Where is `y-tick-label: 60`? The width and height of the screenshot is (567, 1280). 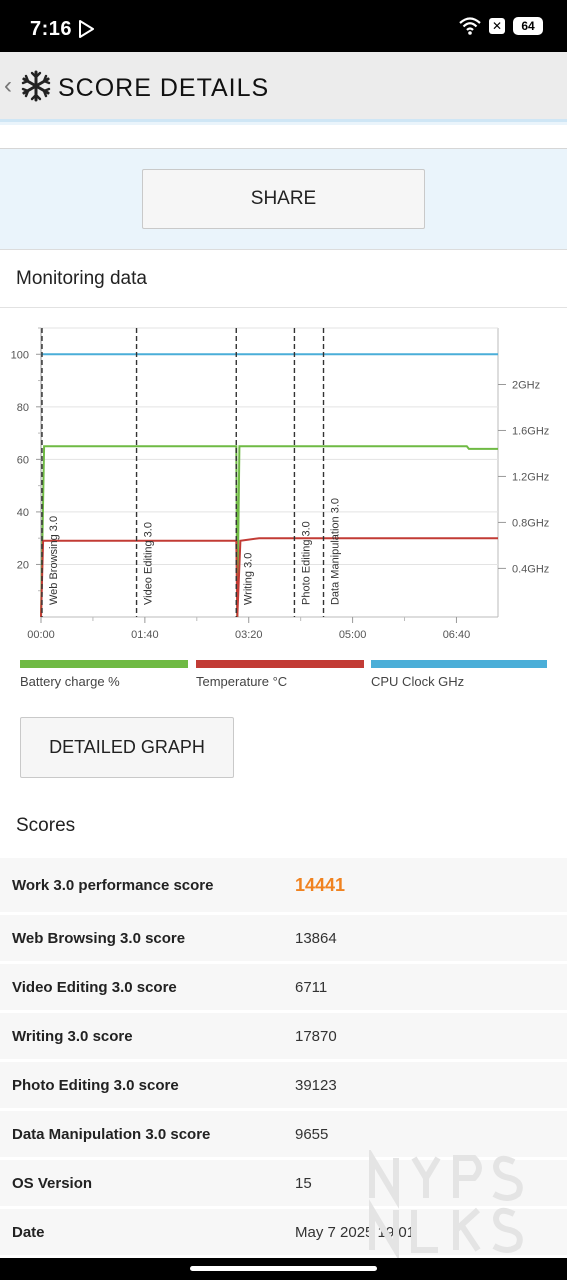 y-tick-label: 60 is located at coordinates (23, 460).